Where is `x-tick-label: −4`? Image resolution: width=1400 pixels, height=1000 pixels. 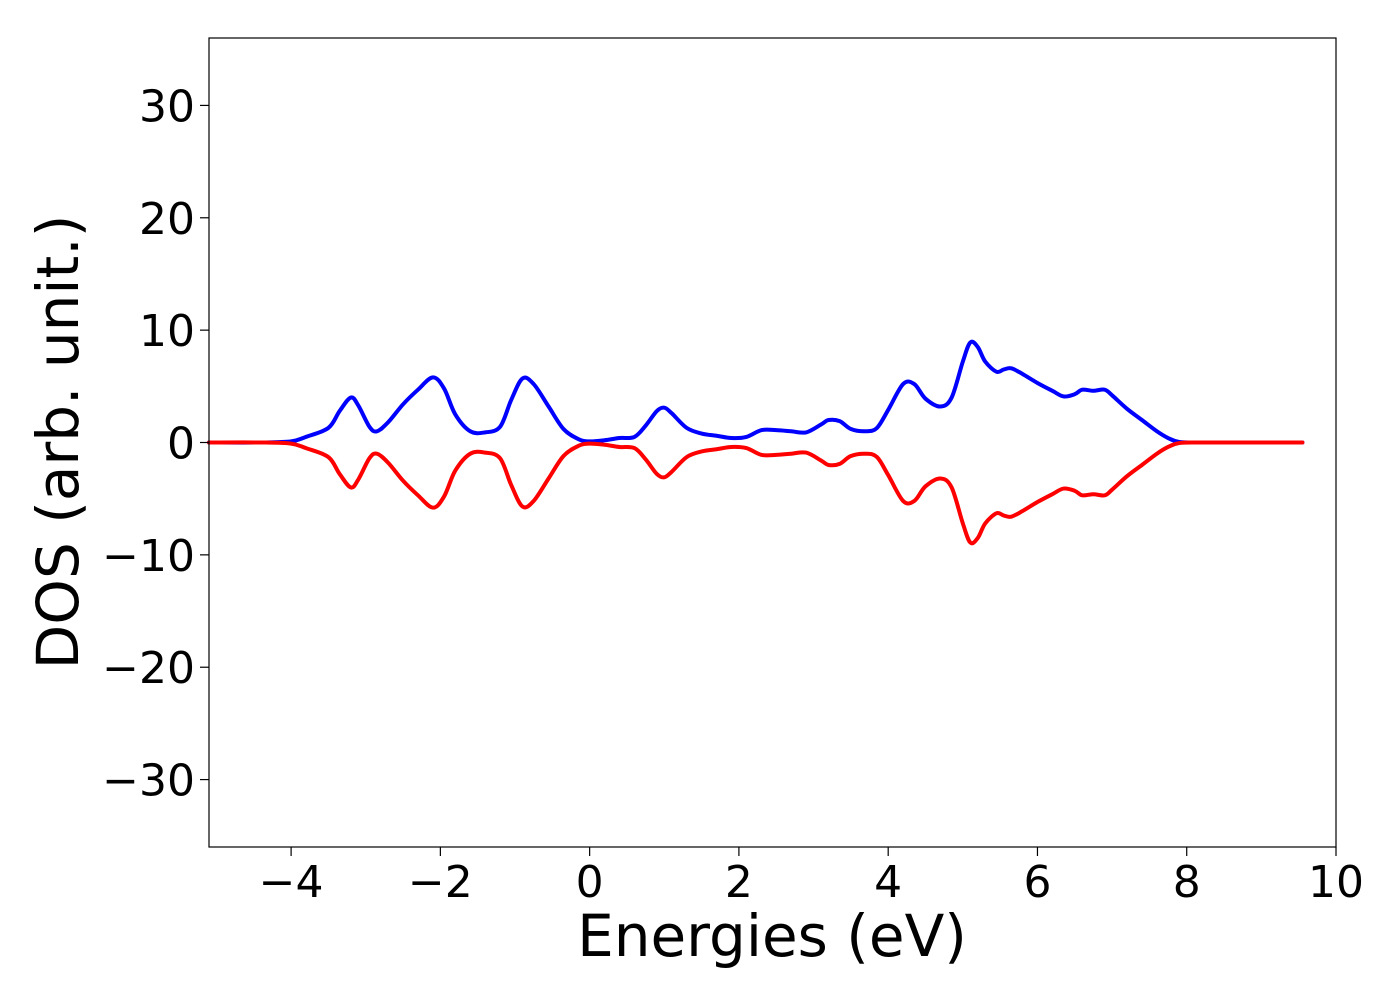
x-tick-label: −4 is located at coordinates (291, 882).